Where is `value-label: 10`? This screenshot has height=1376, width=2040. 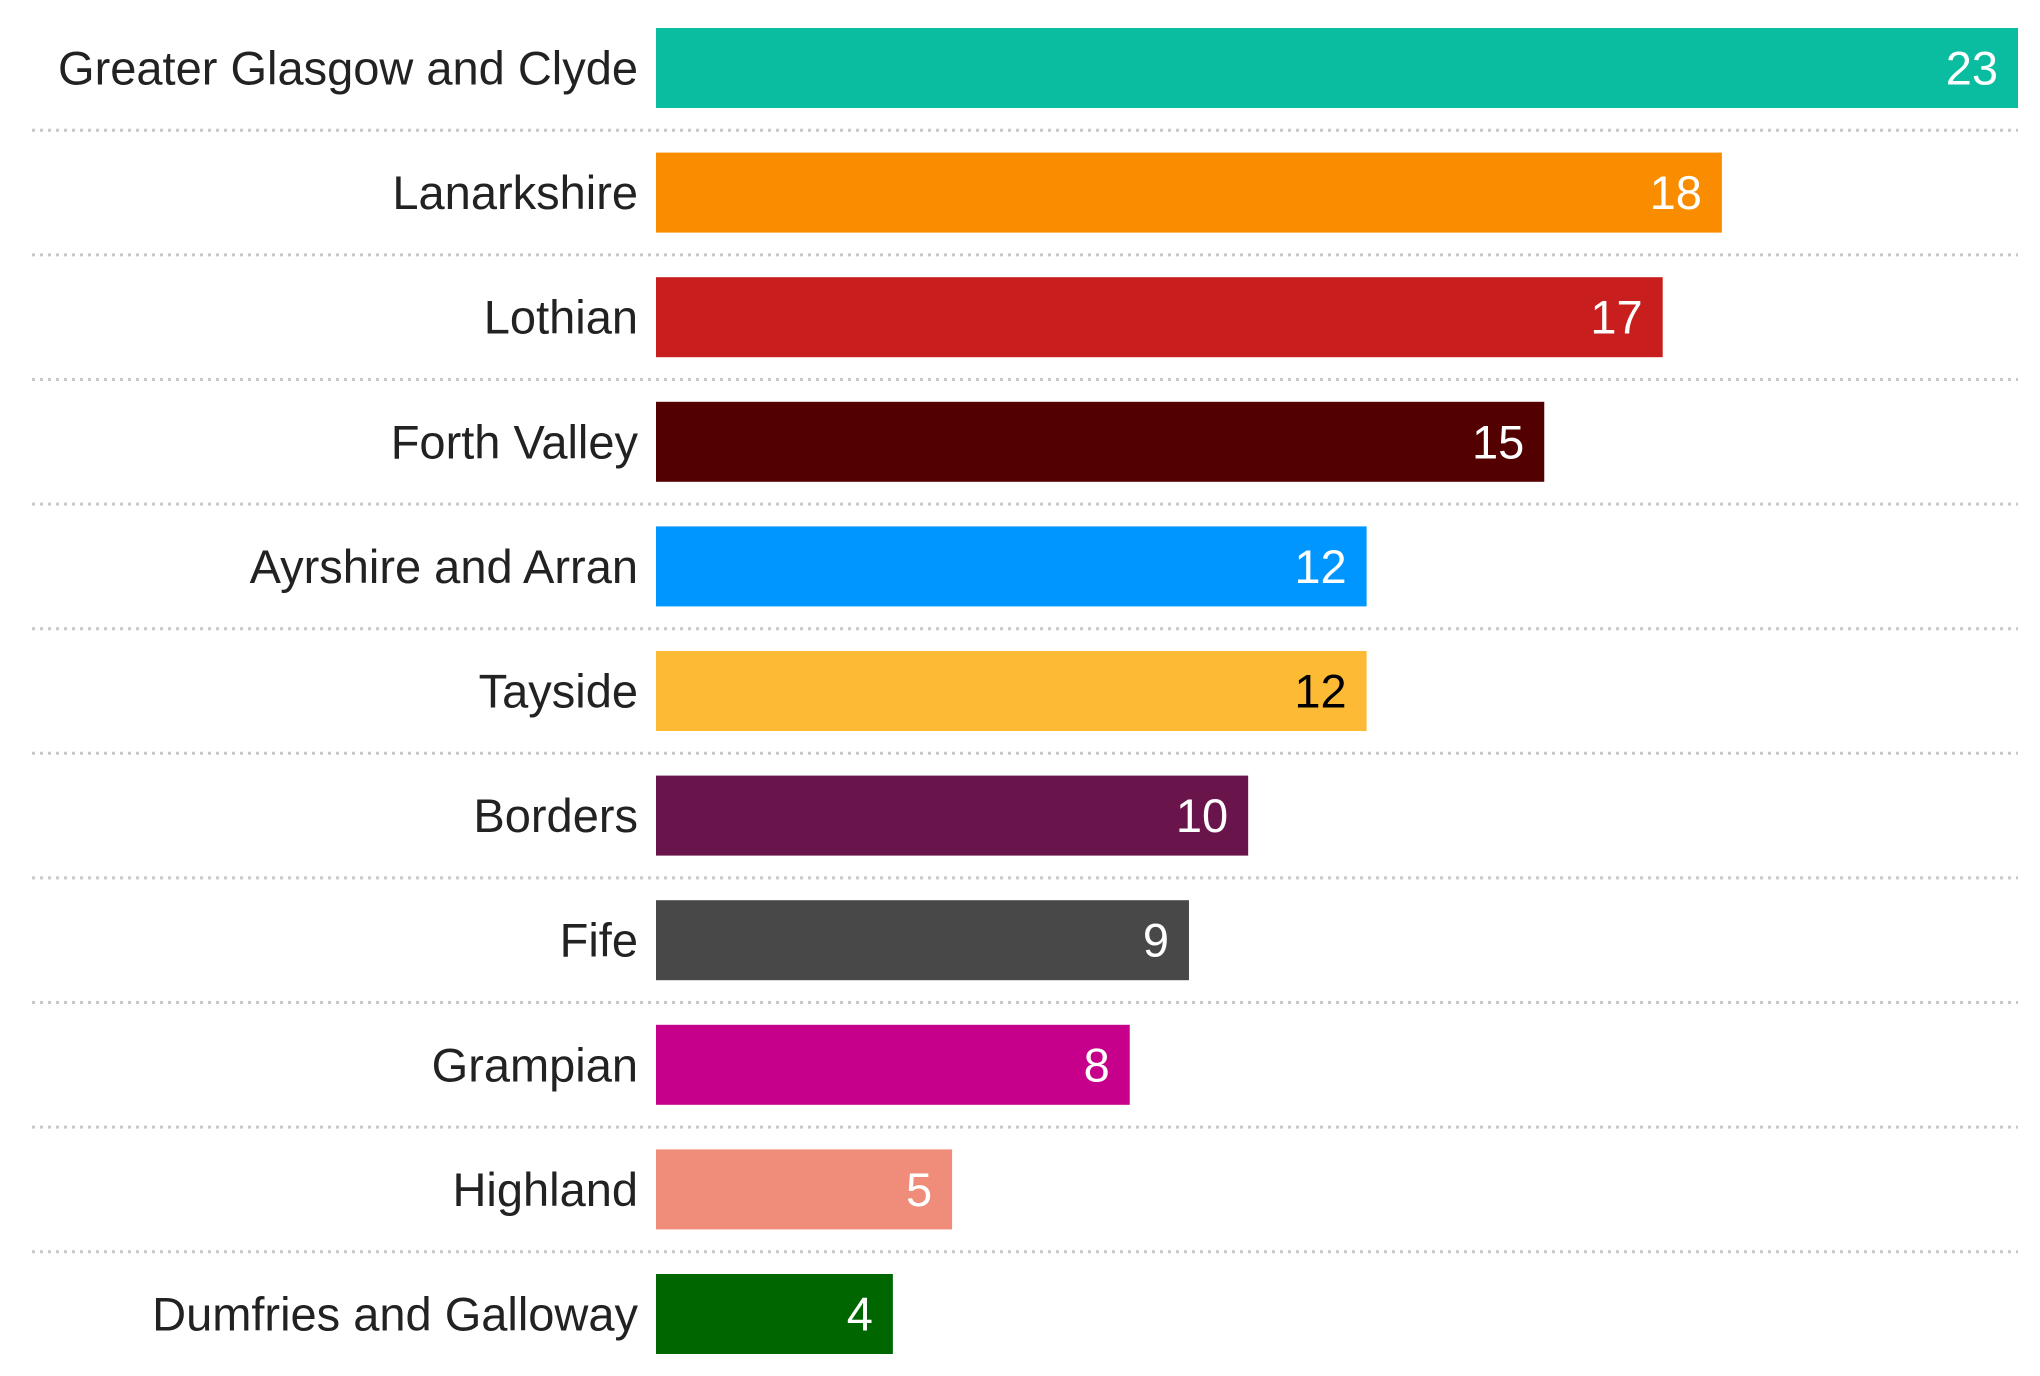
value-label: 10 is located at coordinates (1202, 815).